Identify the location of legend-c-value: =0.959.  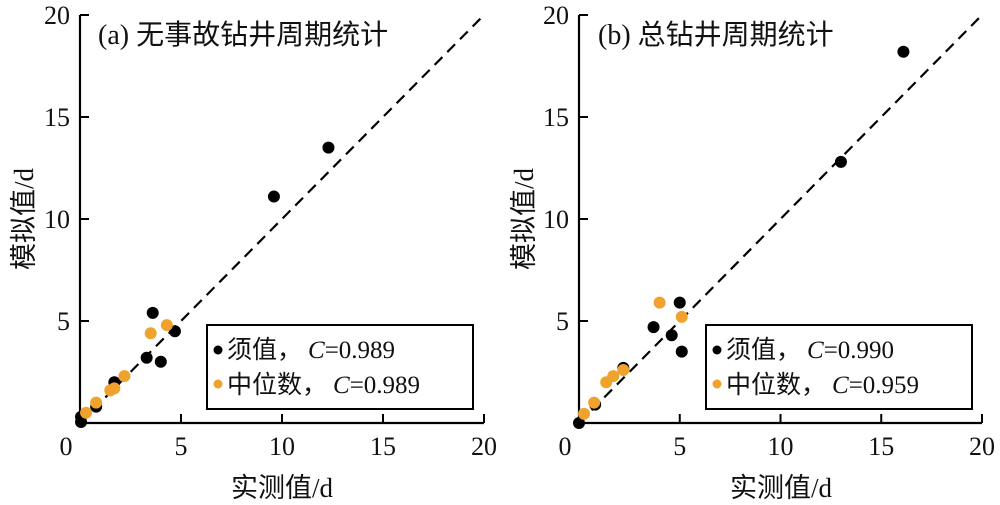
(884, 385).